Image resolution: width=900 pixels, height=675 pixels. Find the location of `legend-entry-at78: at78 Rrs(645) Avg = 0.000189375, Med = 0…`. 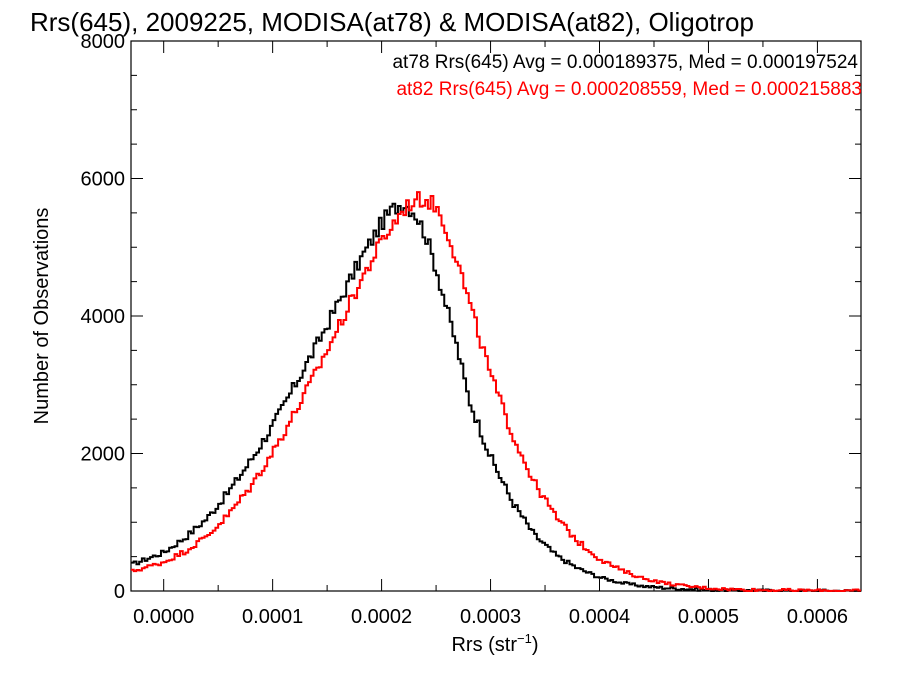

legend-entry-at78: at78 Rrs(645) Avg = 0.000189375, Med = 0… is located at coordinates (625, 62).